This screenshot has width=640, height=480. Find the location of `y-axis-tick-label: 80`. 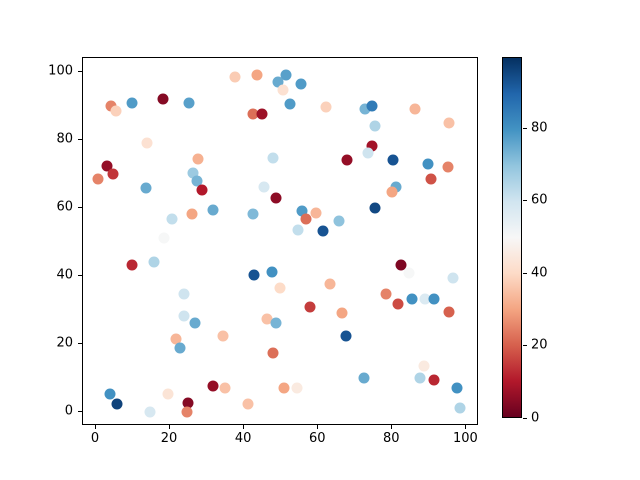

y-axis-tick-label: 80 is located at coordinates (64, 139).